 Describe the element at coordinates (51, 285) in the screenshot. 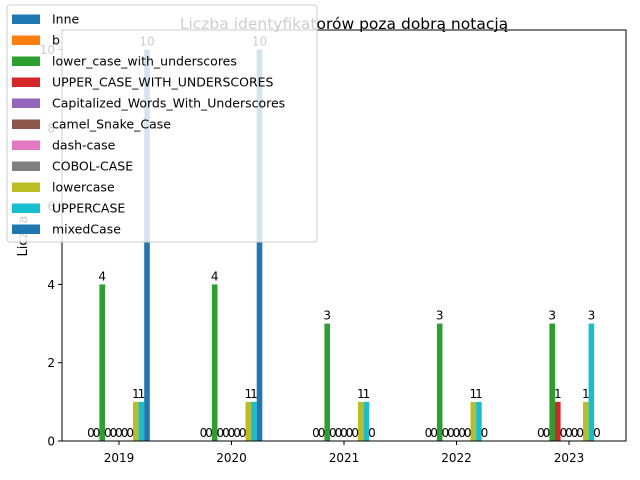

I see `y-tick-label: 4` at that location.